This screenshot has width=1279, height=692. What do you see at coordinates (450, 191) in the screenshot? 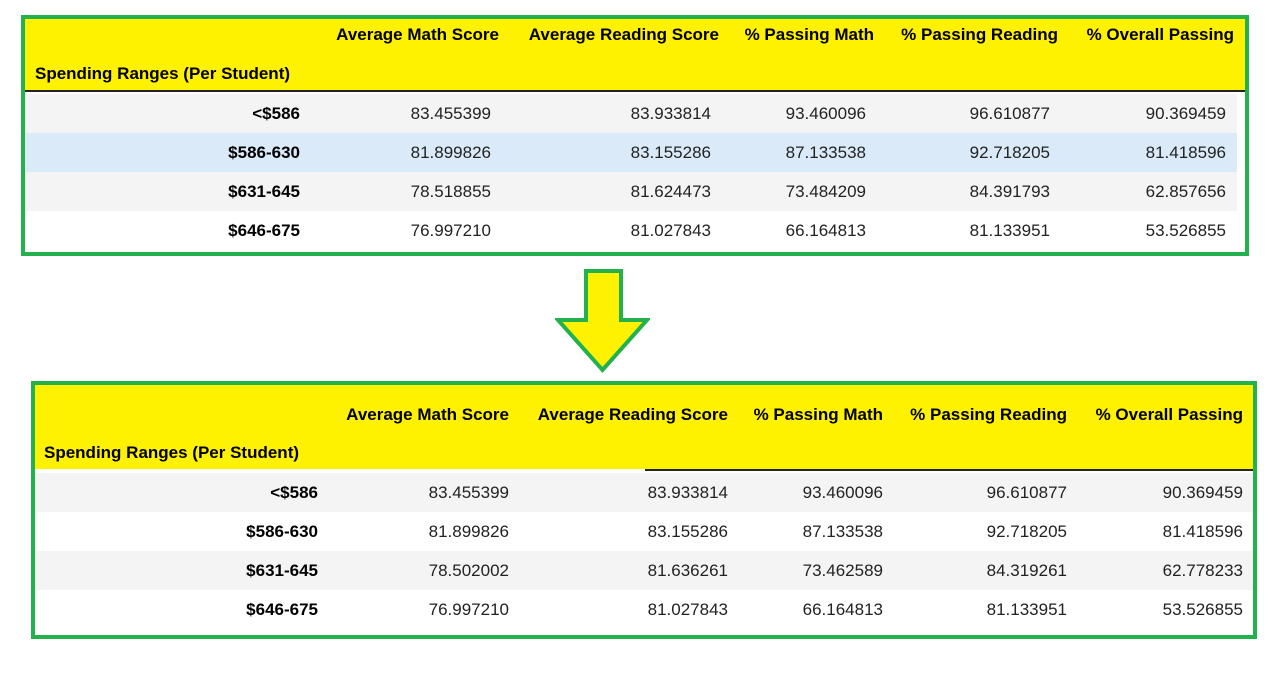
I see `cell-avg-math: 78.518855` at bounding box center [450, 191].